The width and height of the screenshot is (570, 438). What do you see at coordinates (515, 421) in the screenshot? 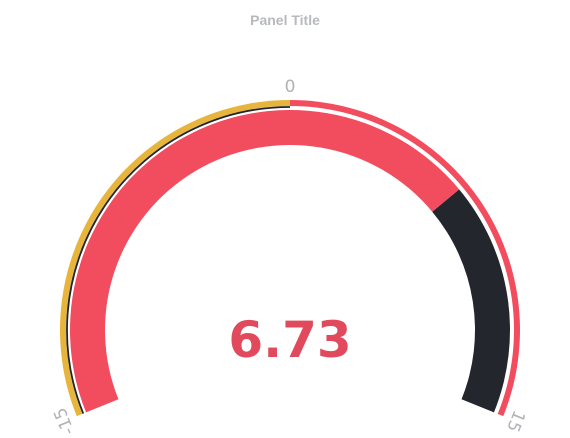
I see `gauge-max-label: 15` at bounding box center [515, 421].